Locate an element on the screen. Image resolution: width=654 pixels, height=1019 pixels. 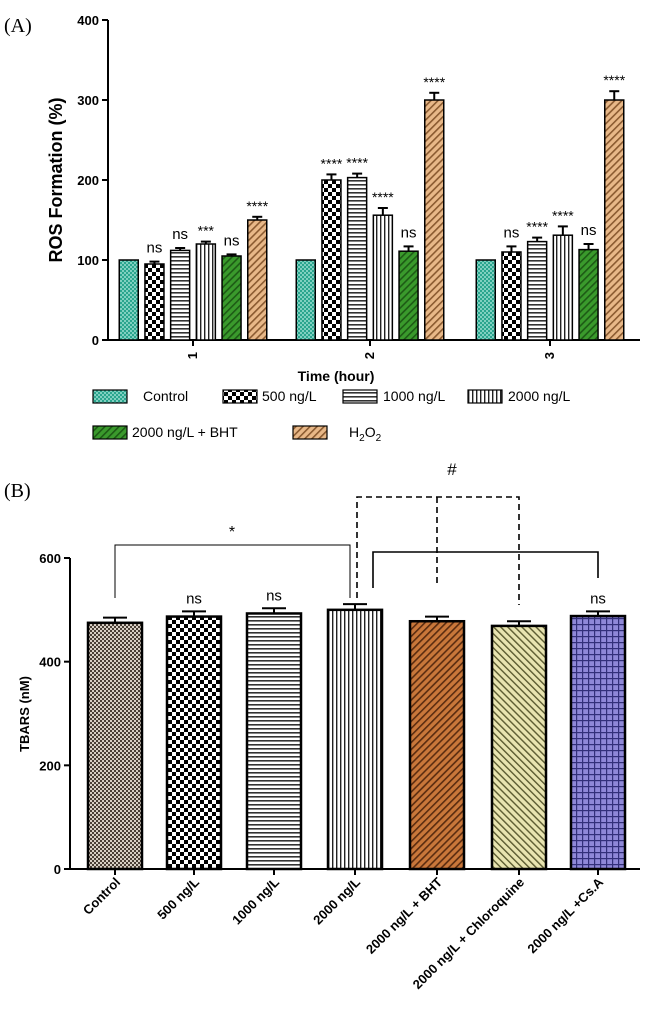
bracket-solid-2000-cs is located at coordinates (485, 569).